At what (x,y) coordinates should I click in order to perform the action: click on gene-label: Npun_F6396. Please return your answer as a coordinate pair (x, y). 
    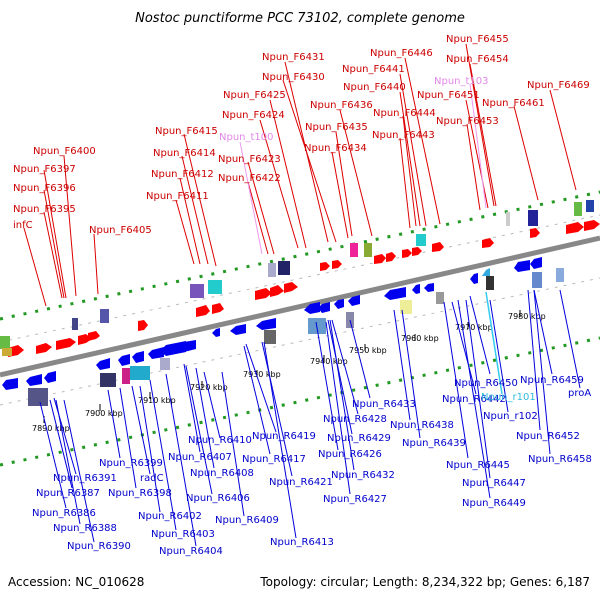
    Looking at the image, I should click on (44, 188).